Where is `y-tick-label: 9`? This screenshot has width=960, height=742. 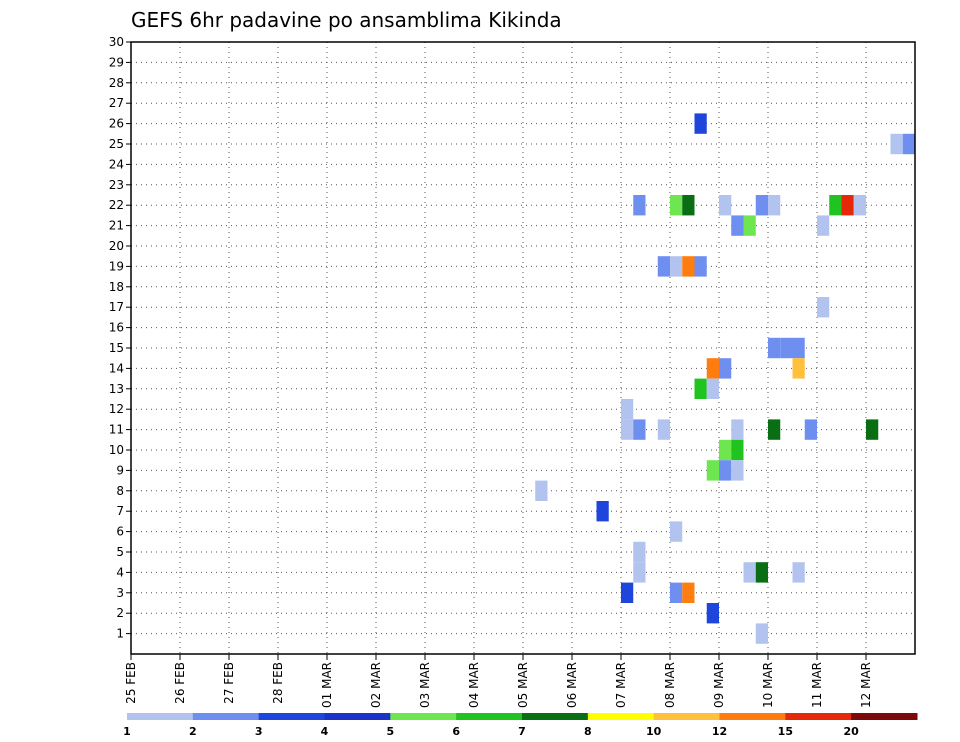 y-tick-label: 9 is located at coordinates (120, 470).